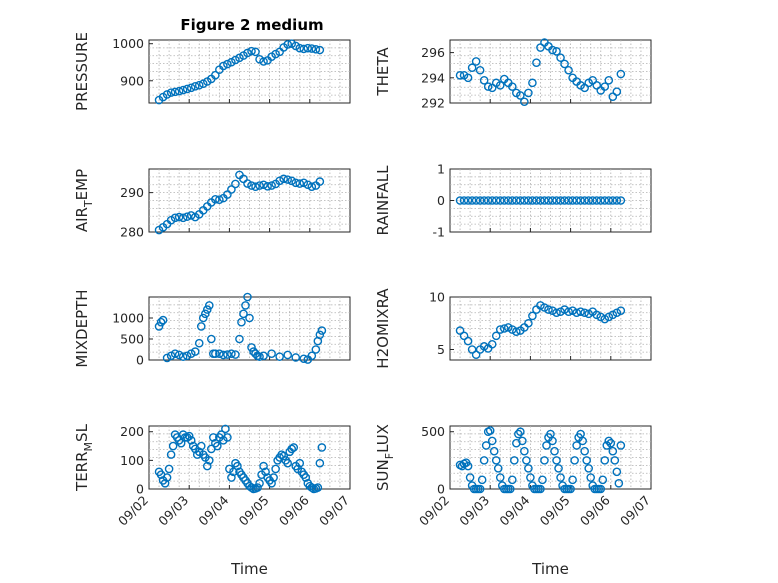  What do you see at coordinates (249, 569) in the screenshot?
I see `x-axis-label: Time` at bounding box center [249, 569].